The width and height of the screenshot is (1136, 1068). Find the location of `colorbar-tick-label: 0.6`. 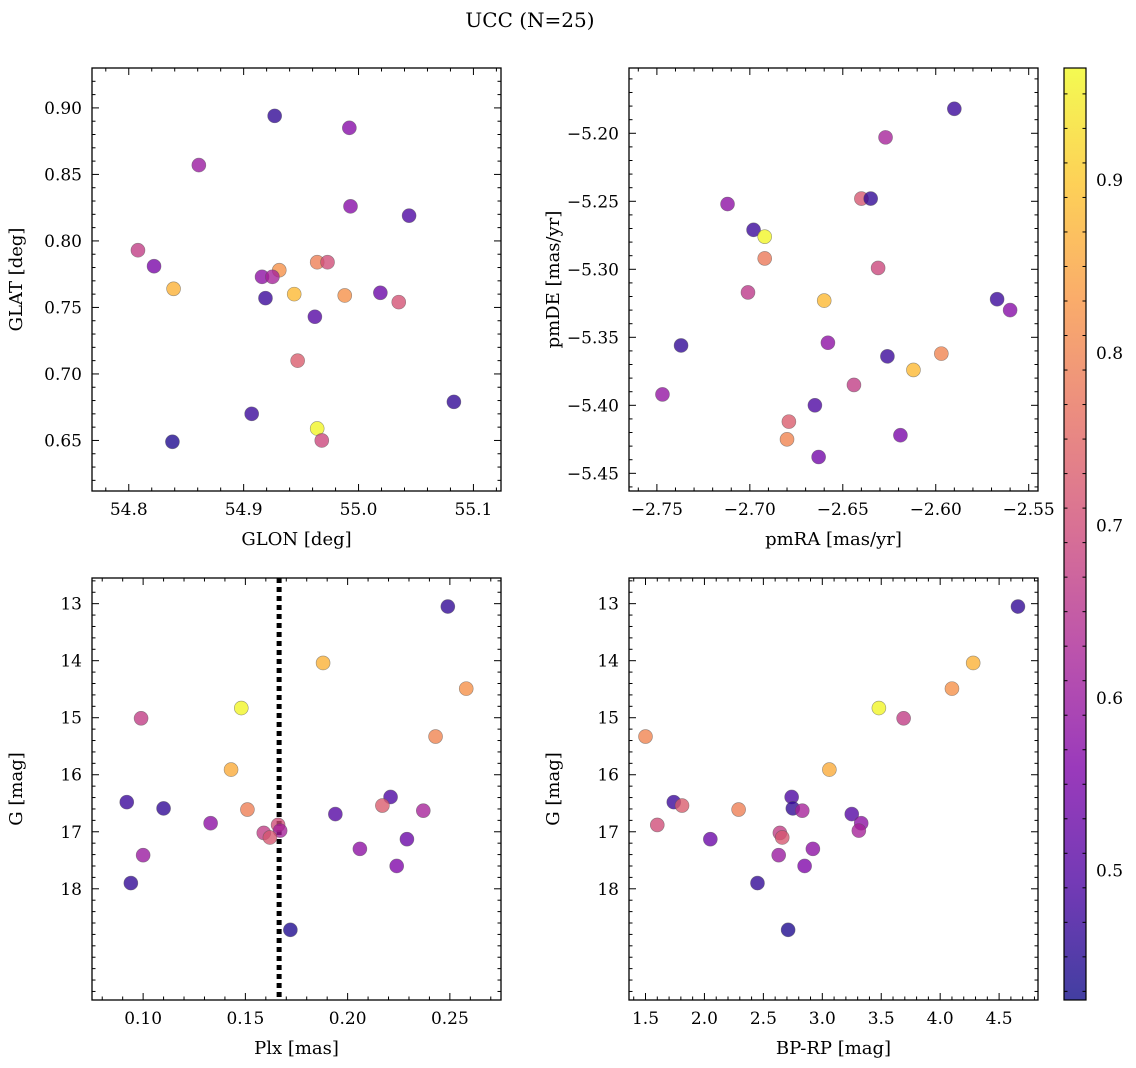

colorbar-tick-label: 0.6 is located at coordinates (1109, 699).